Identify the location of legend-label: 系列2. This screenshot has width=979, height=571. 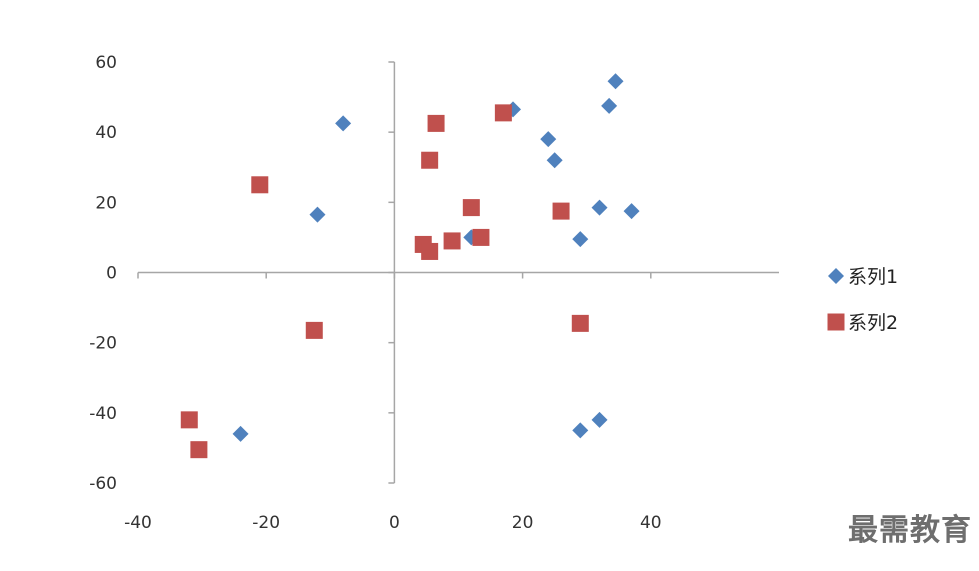
(873, 323).